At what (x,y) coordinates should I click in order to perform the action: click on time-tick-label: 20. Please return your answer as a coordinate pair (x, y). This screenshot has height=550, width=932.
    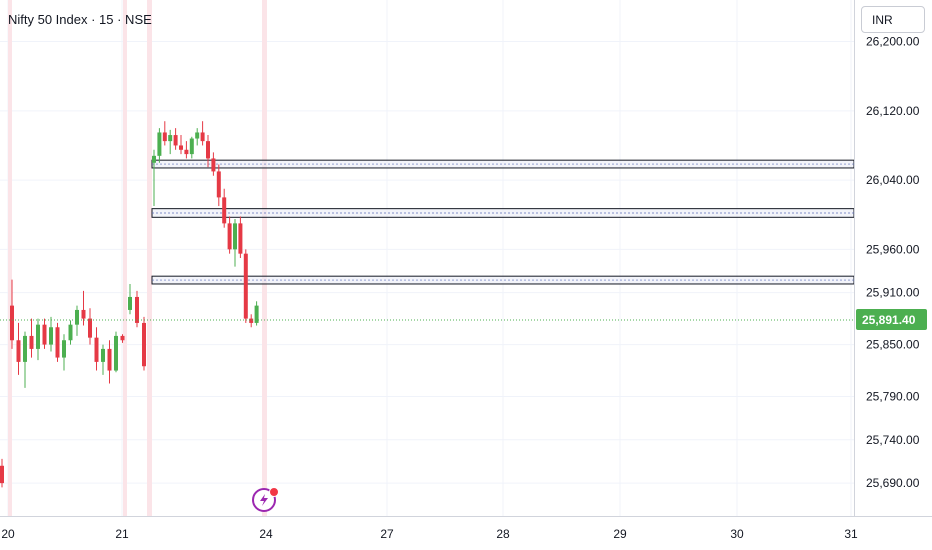
    Looking at the image, I should click on (8, 534).